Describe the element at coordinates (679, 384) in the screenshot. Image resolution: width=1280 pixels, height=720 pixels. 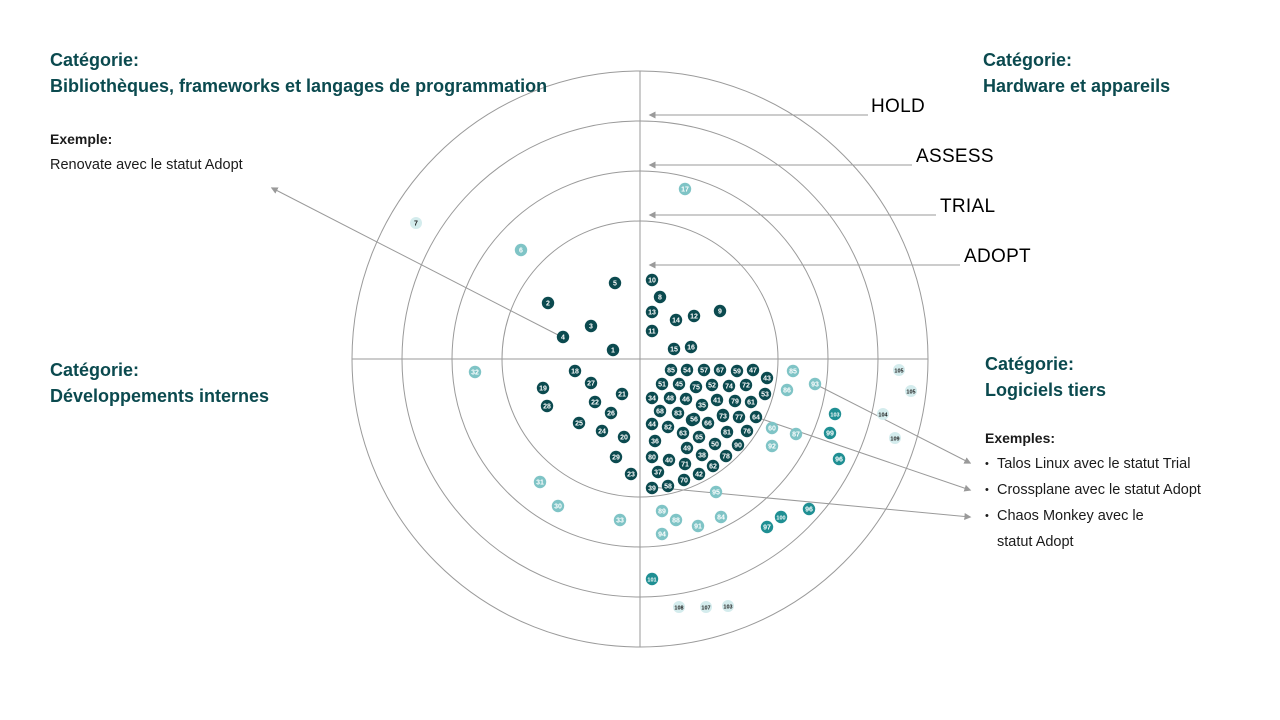
I see `blip-45: 45` at that location.